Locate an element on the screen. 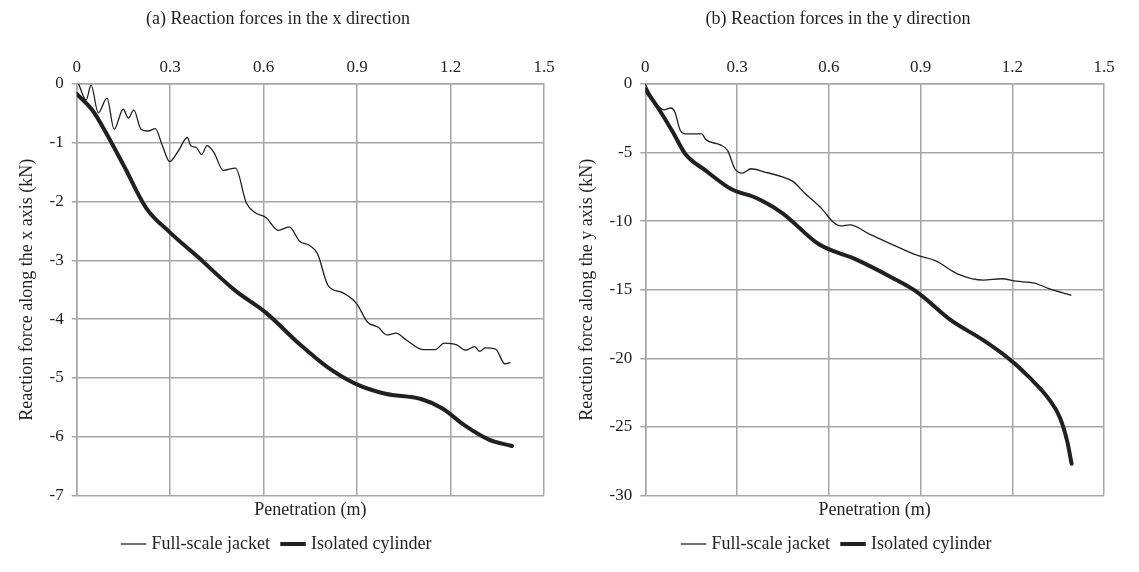 This screenshot has height=572, width=1139. y-axis-title: Reaction force along the y axis (kN) is located at coordinates (586, 289).